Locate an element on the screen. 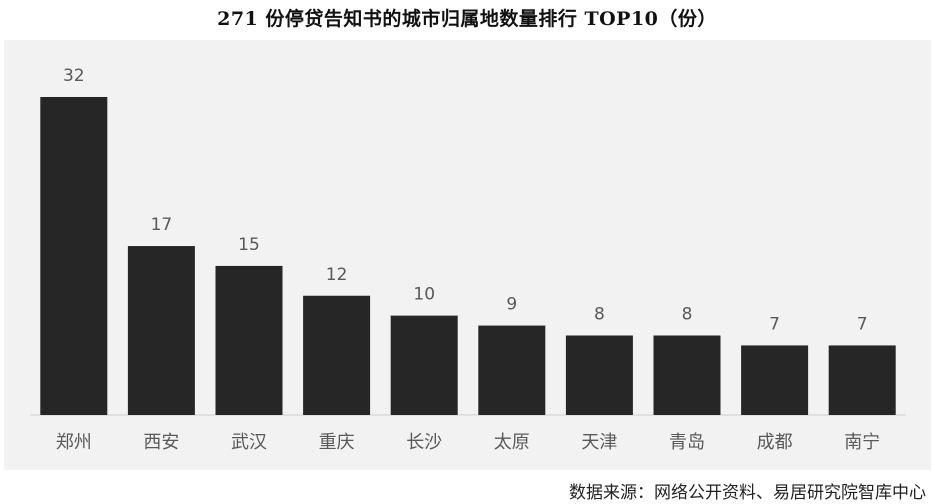  value-label-10: 7 is located at coordinates (862, 324).